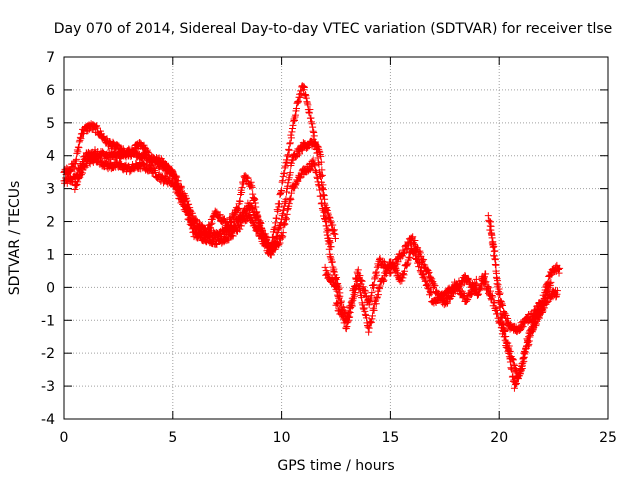  What do you see at coordinates (50, 223) in the screenshot?
I see `y-tick-label: 2` at bounding box center [50, 223].